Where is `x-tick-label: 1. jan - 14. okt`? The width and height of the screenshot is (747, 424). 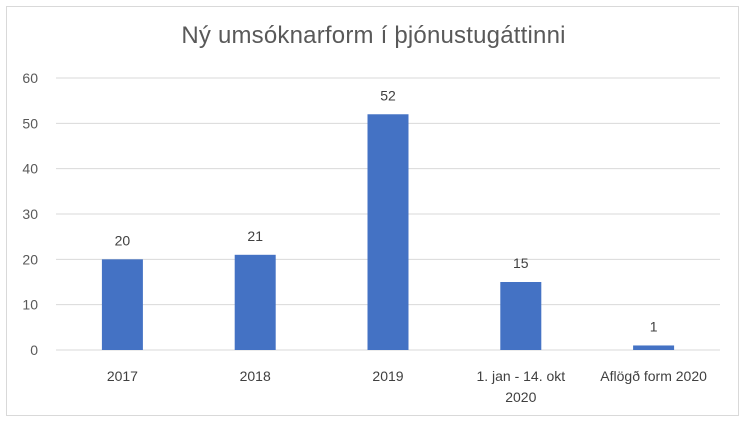
x-tick-label: 1. jan - 14. okt is located at coordinates (520, 376).